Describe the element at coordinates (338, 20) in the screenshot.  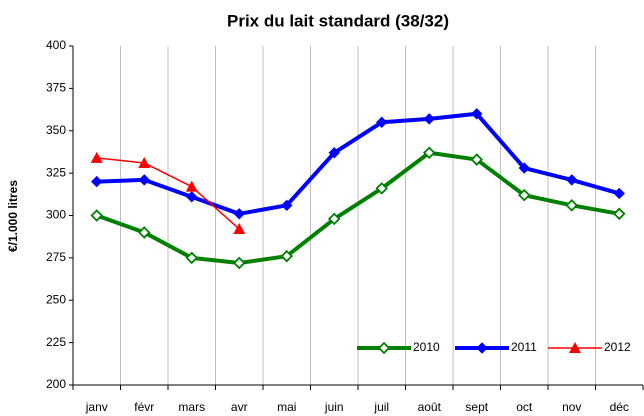
I see `chart-title: Prix du lait standard (38/32)` at that location.